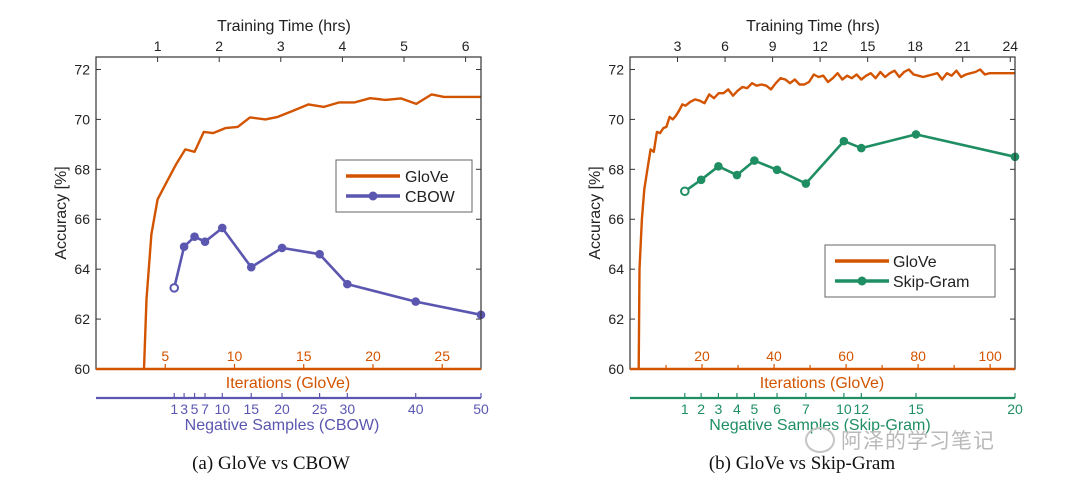 The height and width of the screenshot is (492, 1080). What do you see at coordinates (292, 405) in the screenshot?
I see `secondary-axis: 1 3 5 7 10 15 20 25 30 40 50` at bounding box center [292, 405].